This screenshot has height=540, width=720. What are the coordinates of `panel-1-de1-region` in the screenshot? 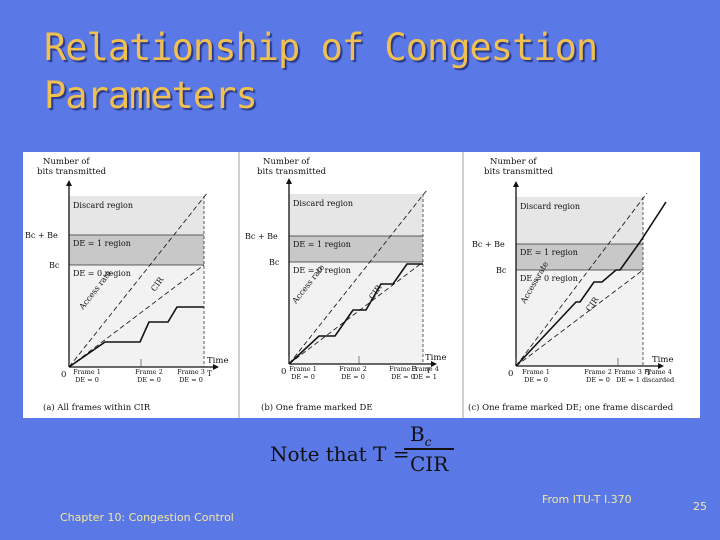 It's located at (136, 250).